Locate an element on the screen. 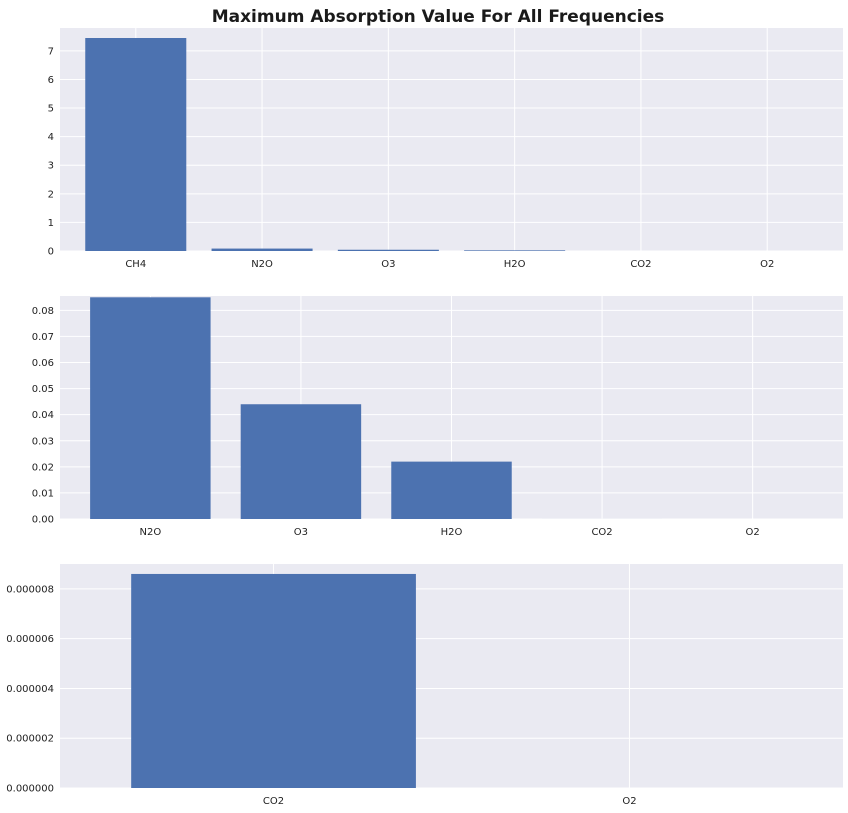  y-tick-label: 0.08 is located at coordinates (43, 311).